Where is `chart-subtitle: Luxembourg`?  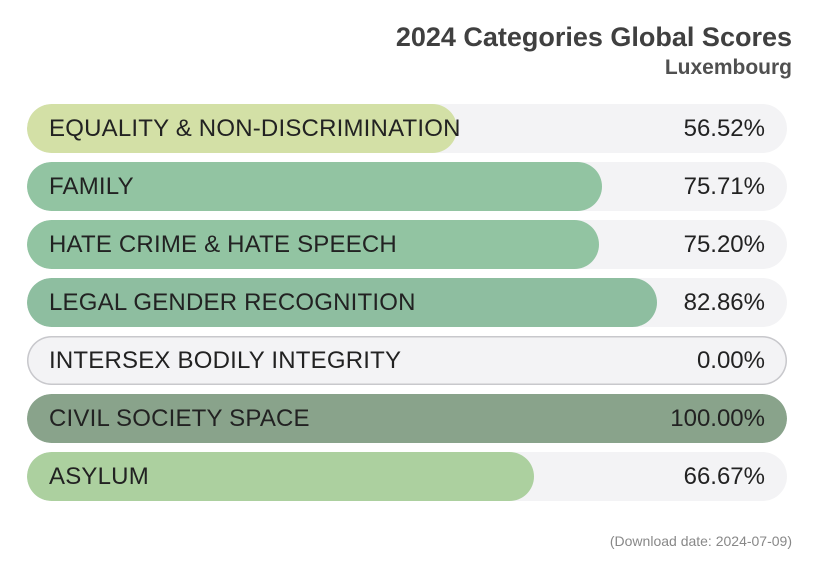 chart-subtitle: Luxembourg is located at coordinates (728, 67).